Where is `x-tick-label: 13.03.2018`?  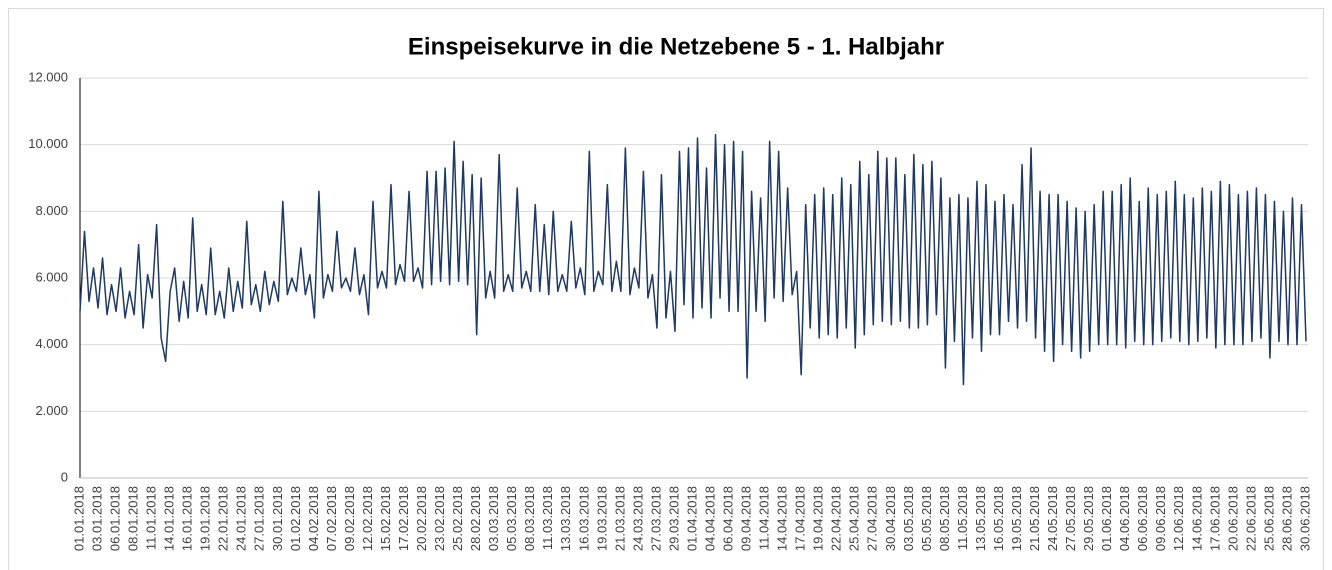 x-tick-label: 13.03.2018 is located at coordinates (565, 518).